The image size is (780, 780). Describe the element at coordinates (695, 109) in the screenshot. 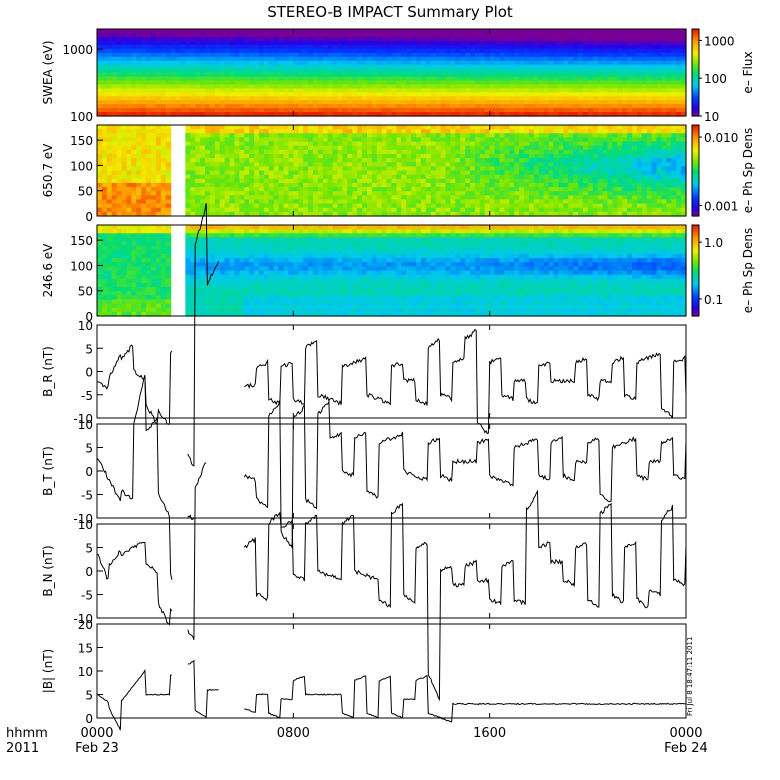

I see `colorbar-segment` at that location.